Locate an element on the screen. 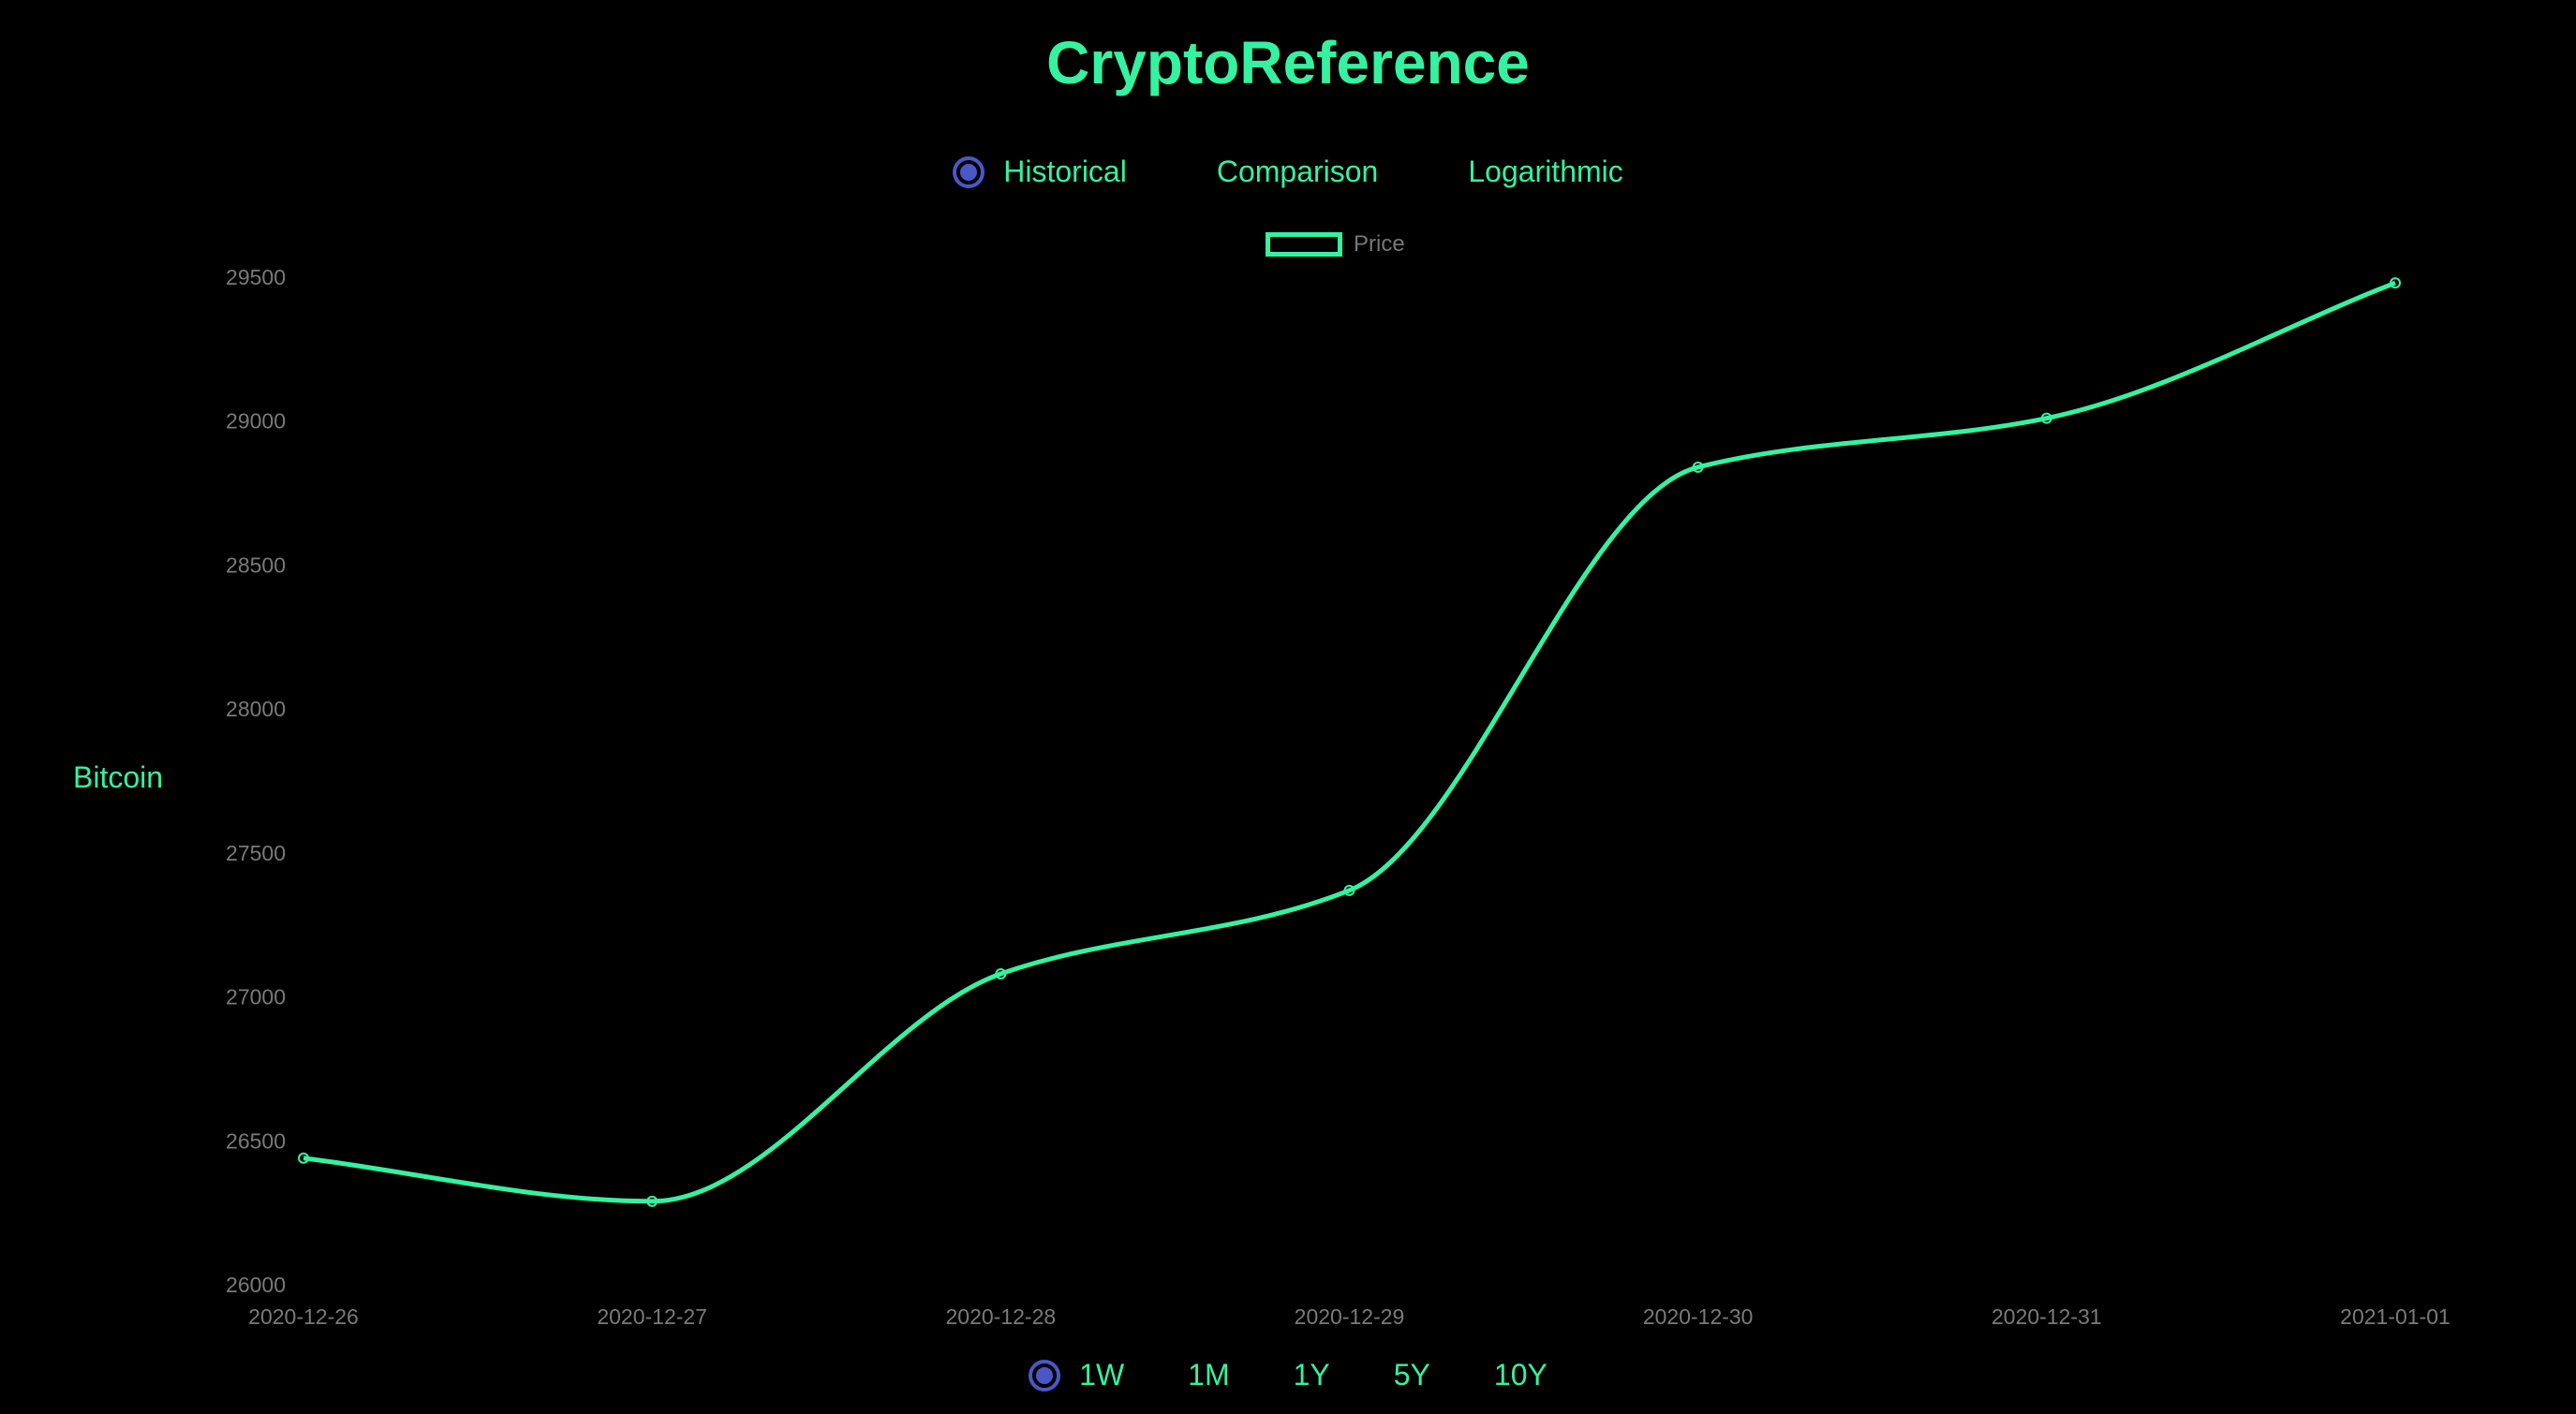 Image resolution: width=2576 pixels, height=1414 pixels. x-tick-label: 2020-12-31 is located at coordinates (2046, 1316).